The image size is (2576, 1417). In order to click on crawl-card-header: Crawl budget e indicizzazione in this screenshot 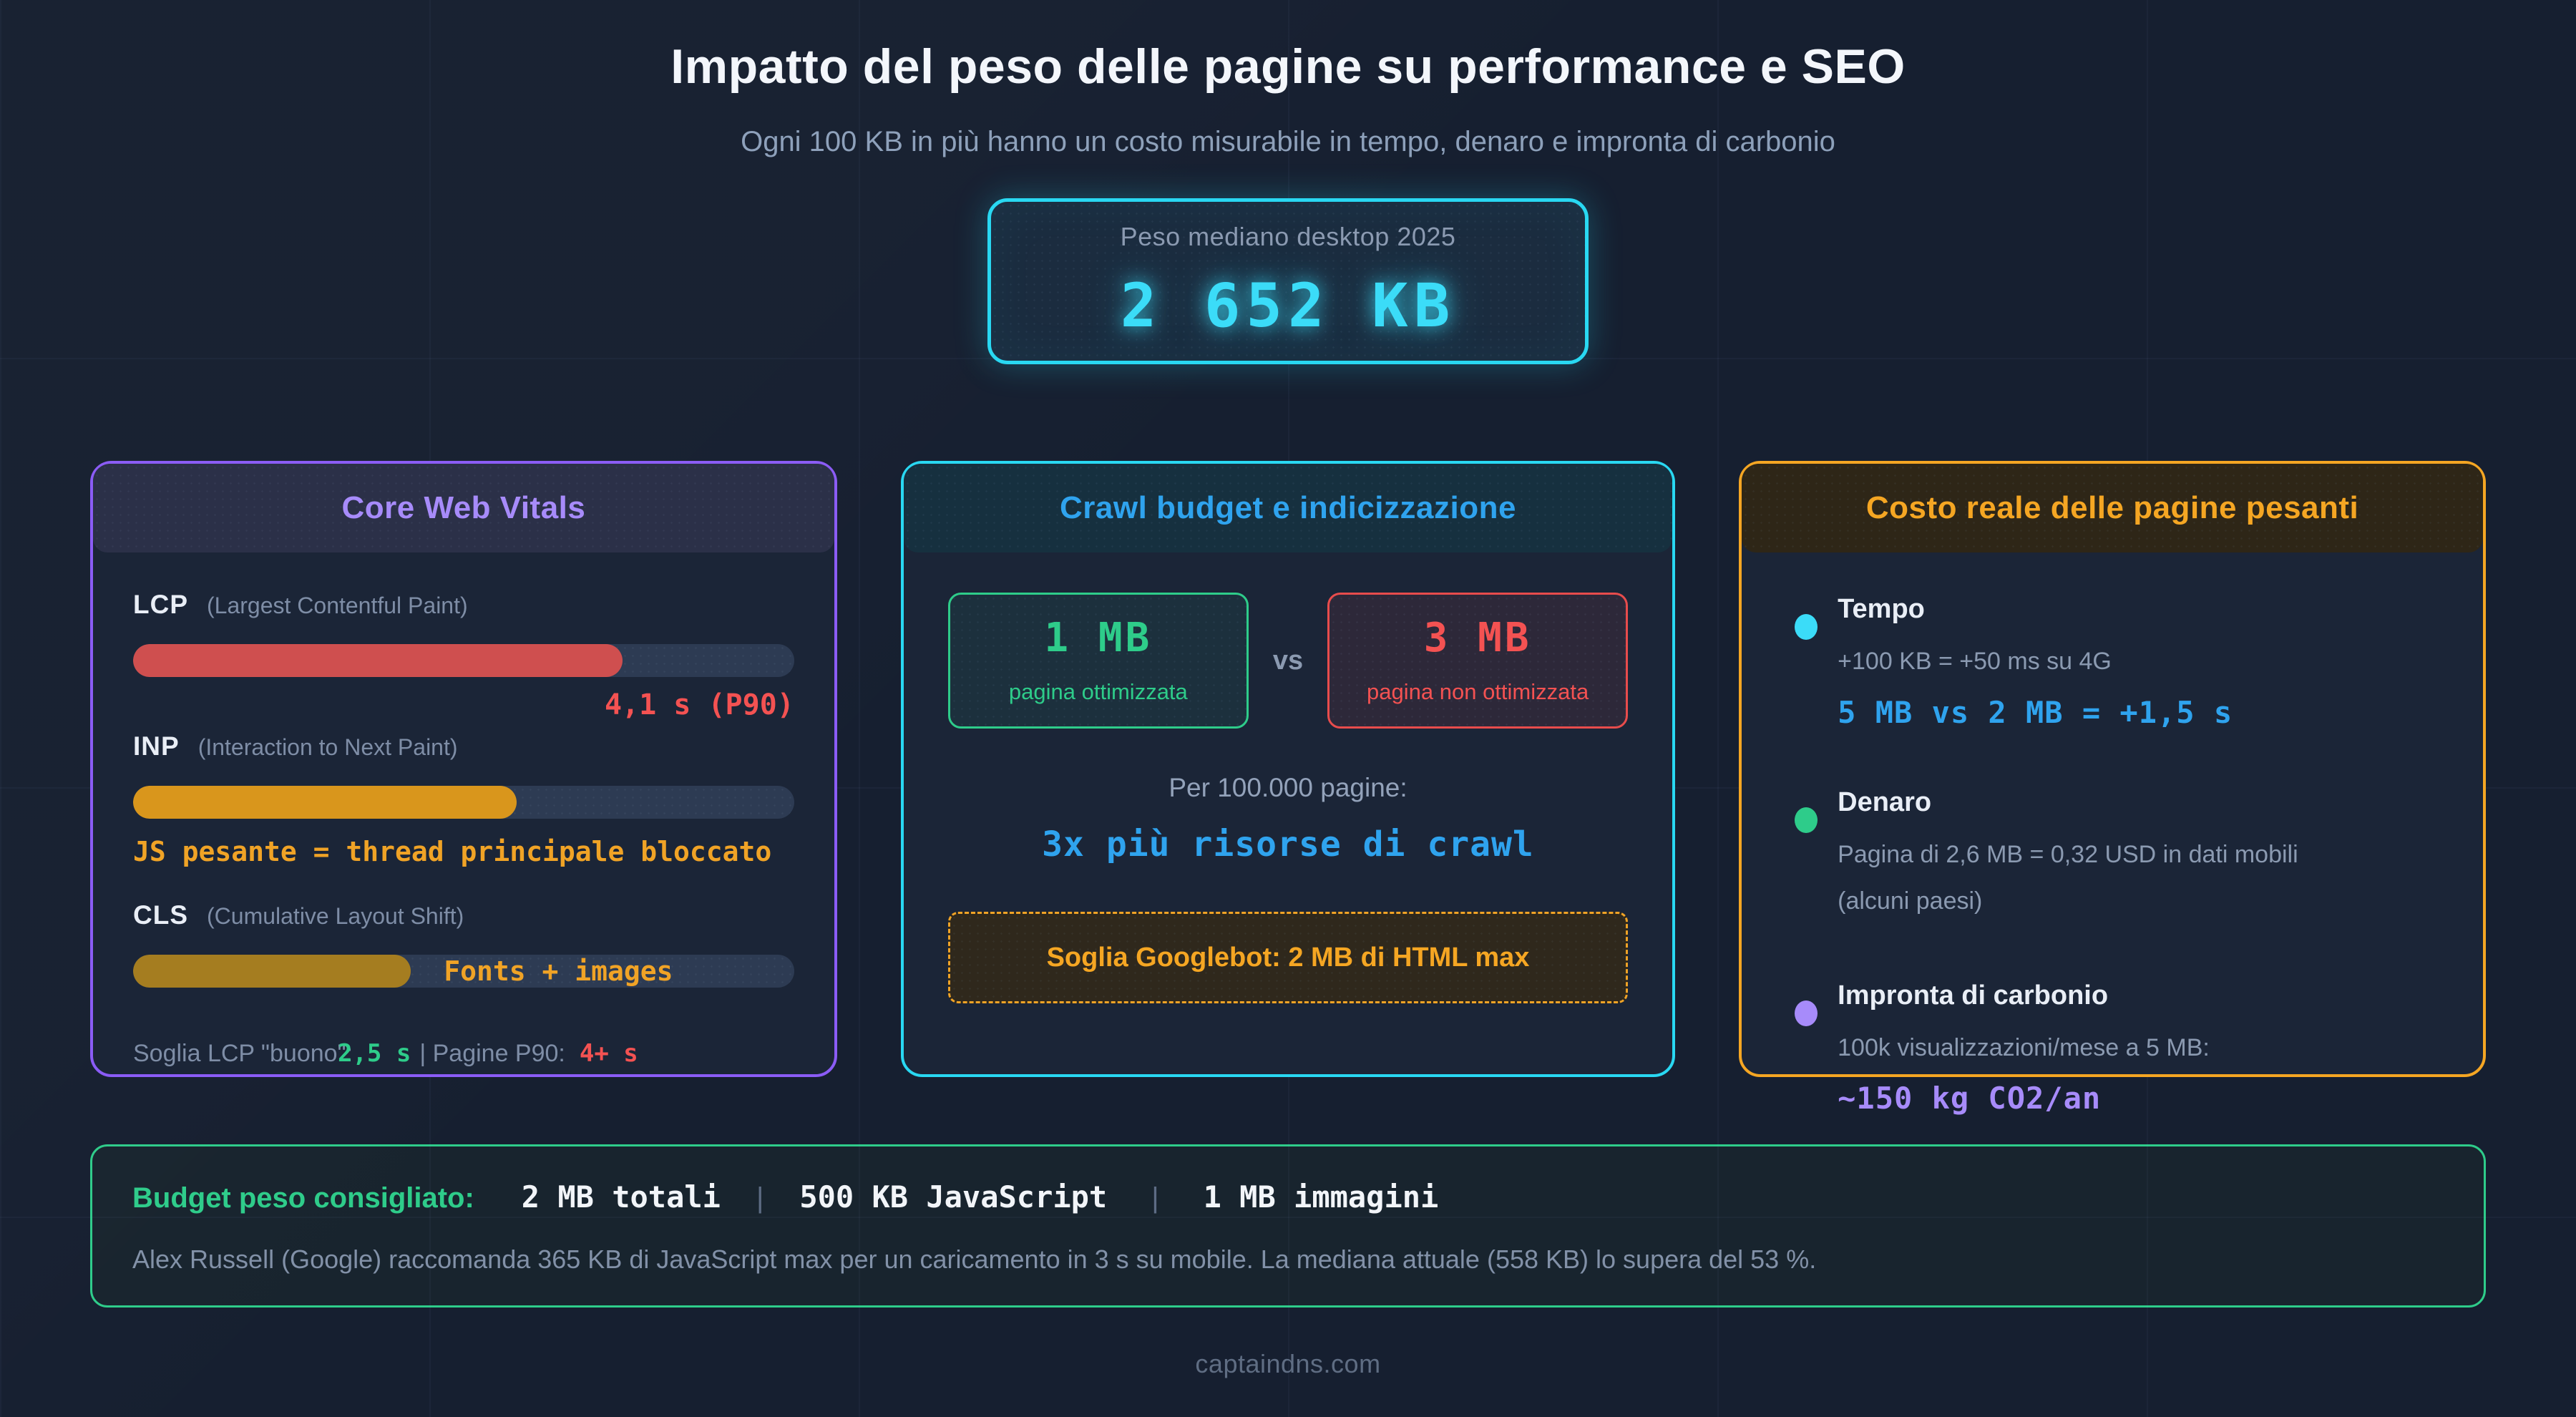, I will do `click(1288, 508)`.